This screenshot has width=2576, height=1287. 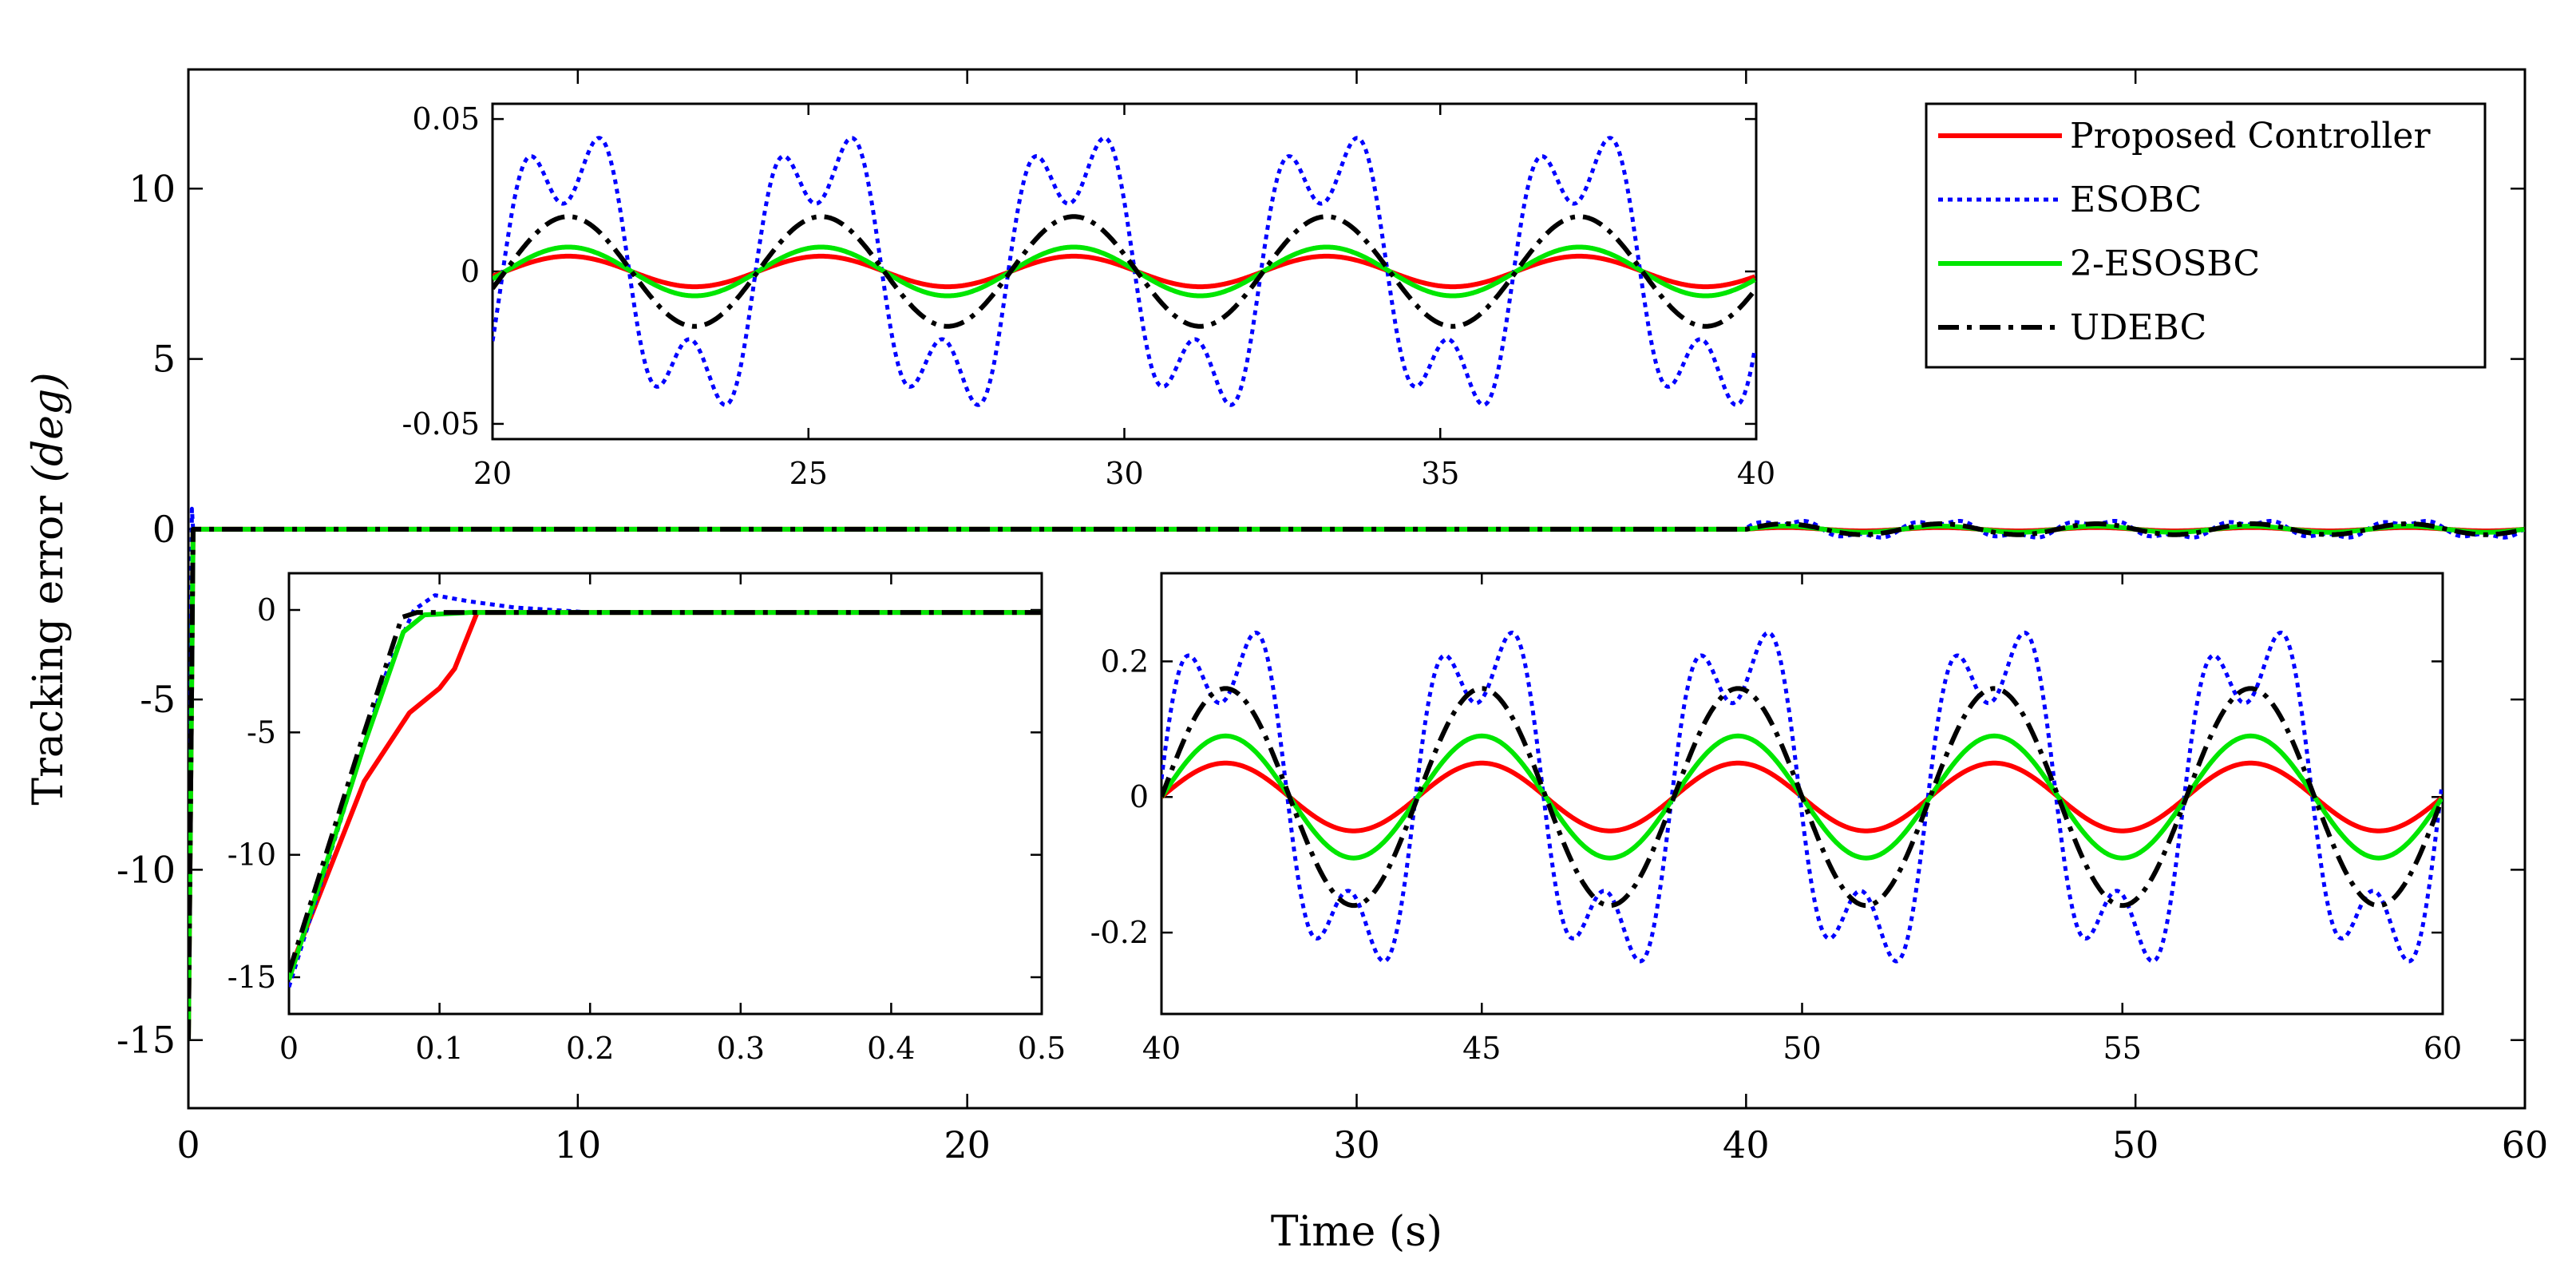 What do you see at coordinates (1756, 474) in the screenshot?
I see `inset_top-xtick-label: 40` at bounding box center [1756, 474].